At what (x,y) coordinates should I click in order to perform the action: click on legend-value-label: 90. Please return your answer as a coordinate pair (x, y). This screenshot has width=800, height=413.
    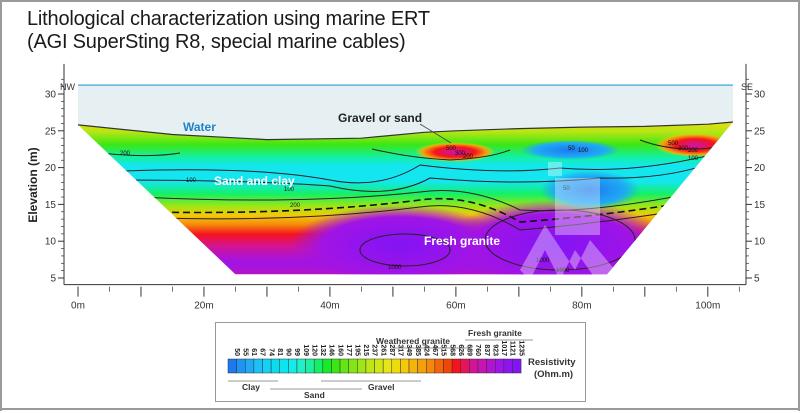
    Looking at the image, I should click on (288, 352).